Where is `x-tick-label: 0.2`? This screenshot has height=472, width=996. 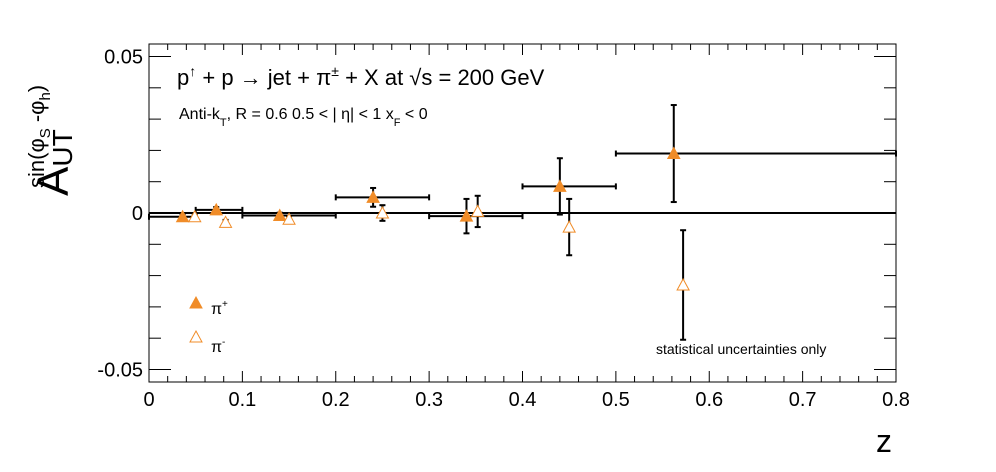
x-tick-label: 0.2 is located at coordinates (336, 400).